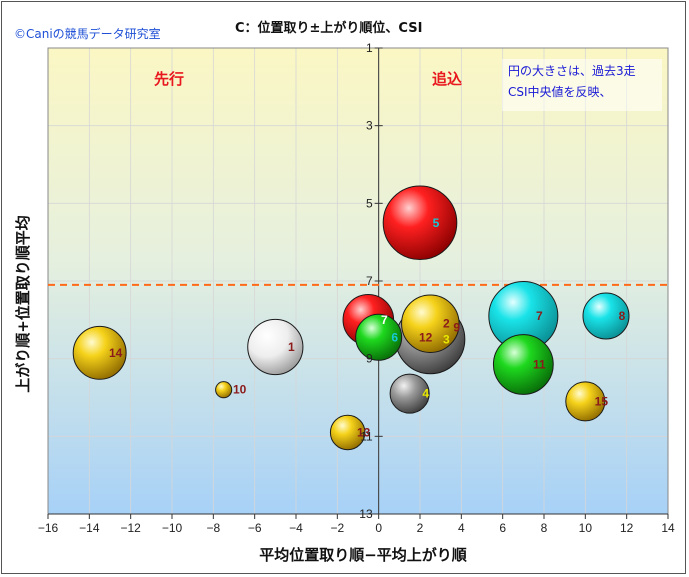 The image size is (689, 577). I want to click on bubble-label-4: 4, so click(425, 394).